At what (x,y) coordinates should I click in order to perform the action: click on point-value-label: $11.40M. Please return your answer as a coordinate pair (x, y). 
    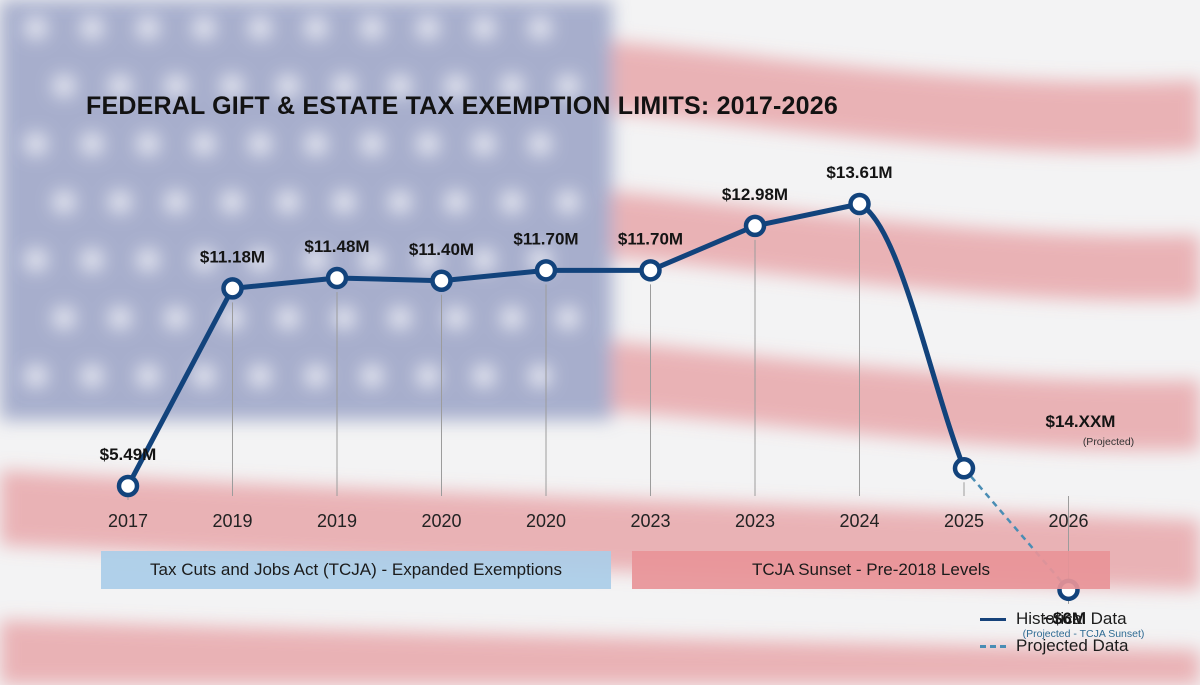
    Looking at the image, I should click on (441, 249).